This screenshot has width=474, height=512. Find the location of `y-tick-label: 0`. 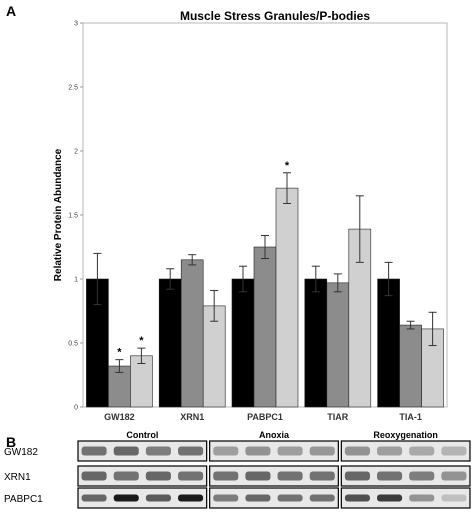

y-tick-label: 0 is located at coordinates (76, 408).